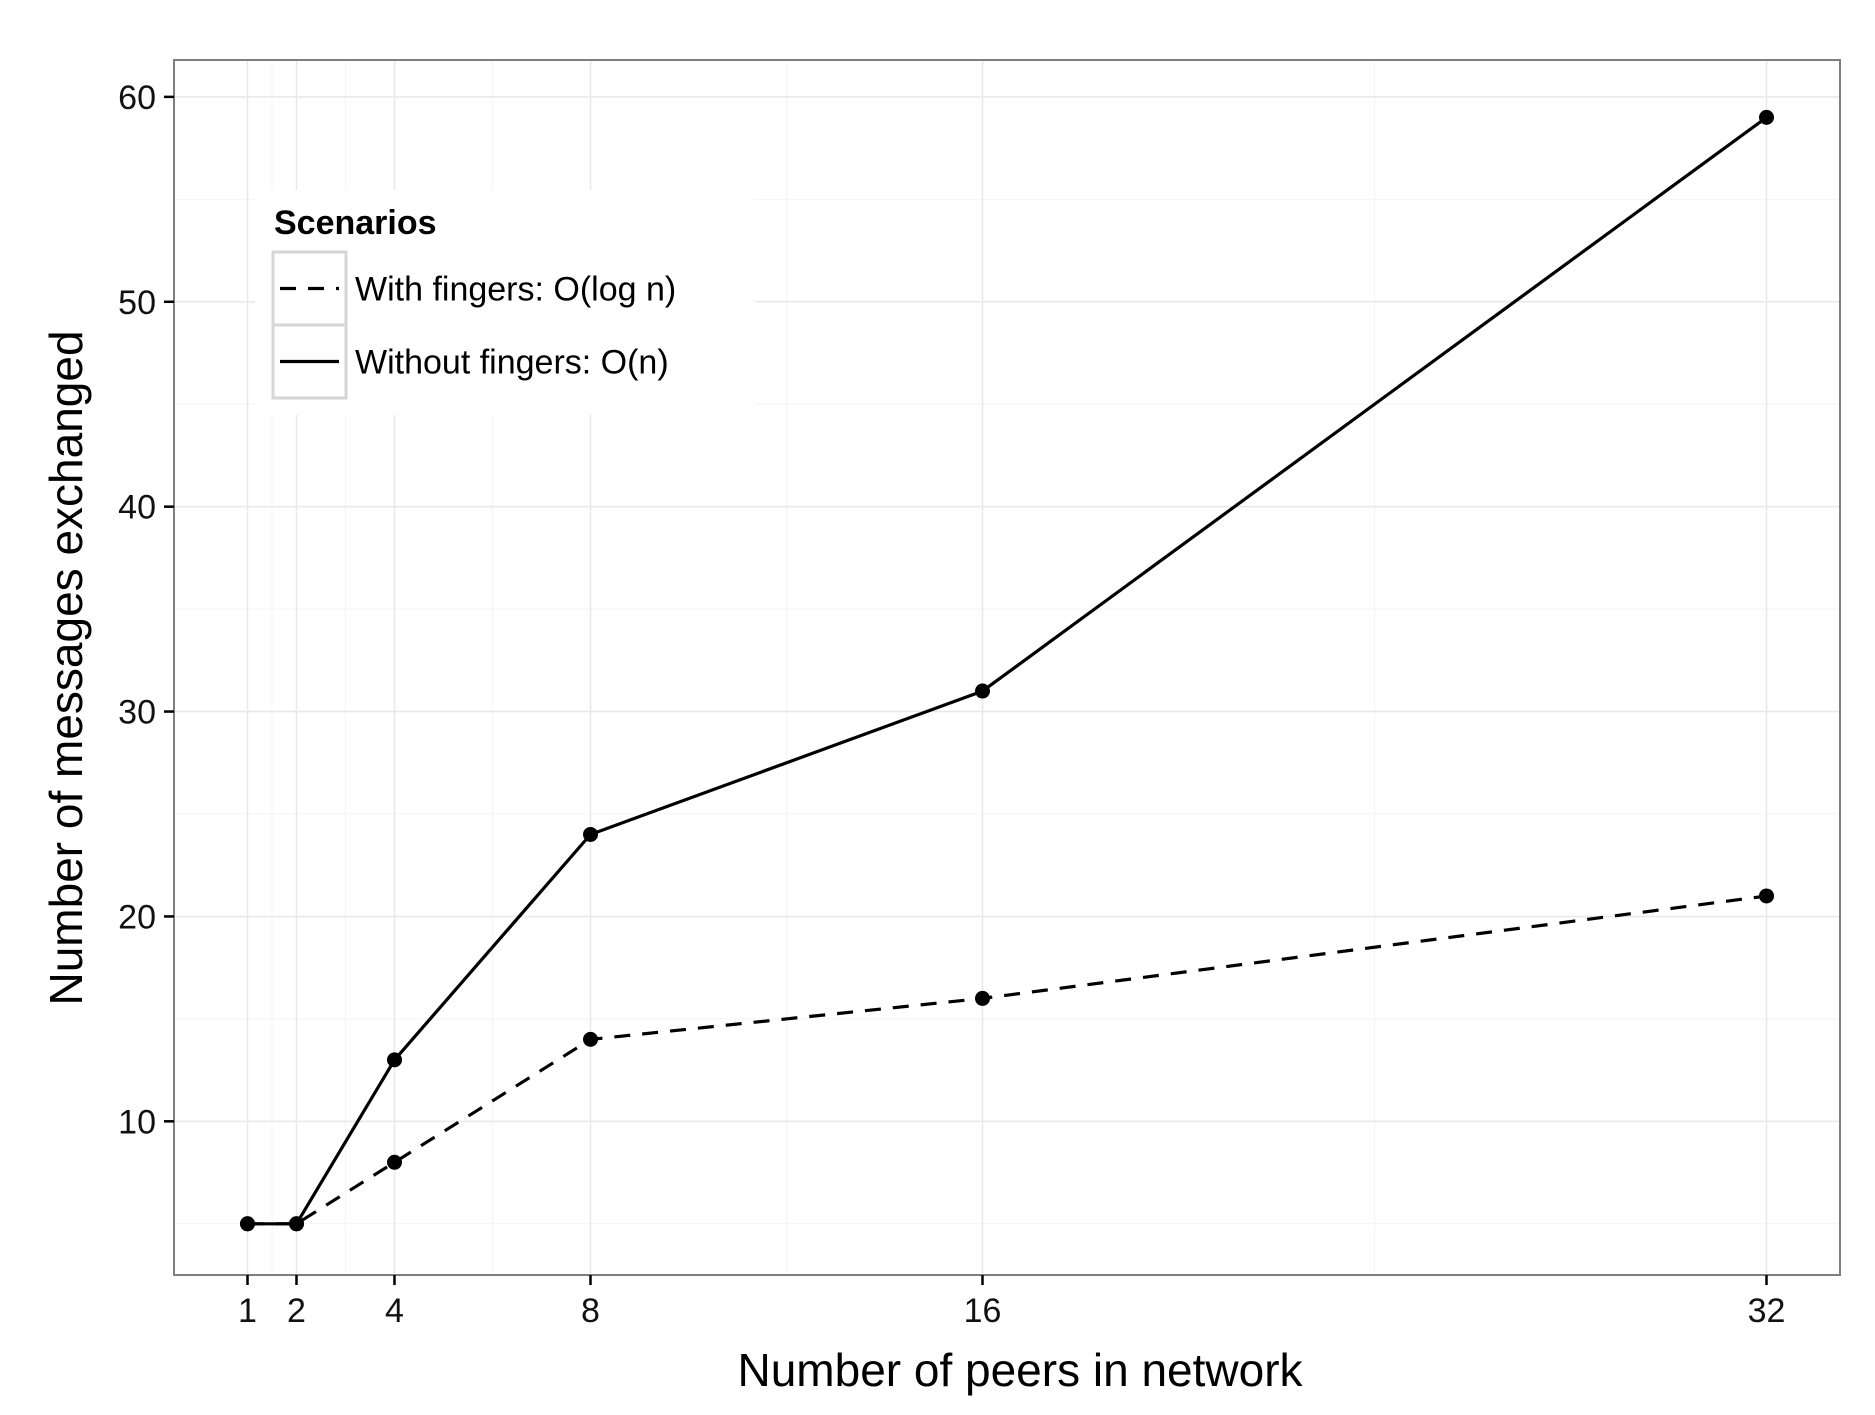 This screenshot has width=1875, height=1415. What do you see at coordinates (137, 713) in the screenshot?
I see `y-tick-label: 30` at bounding box center [137, 713].